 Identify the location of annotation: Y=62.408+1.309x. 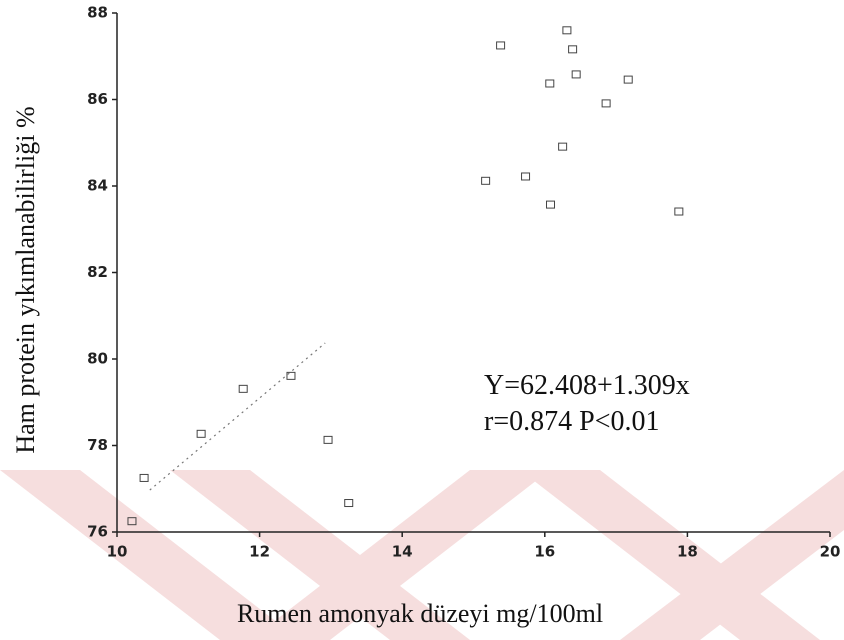
(587, 385).